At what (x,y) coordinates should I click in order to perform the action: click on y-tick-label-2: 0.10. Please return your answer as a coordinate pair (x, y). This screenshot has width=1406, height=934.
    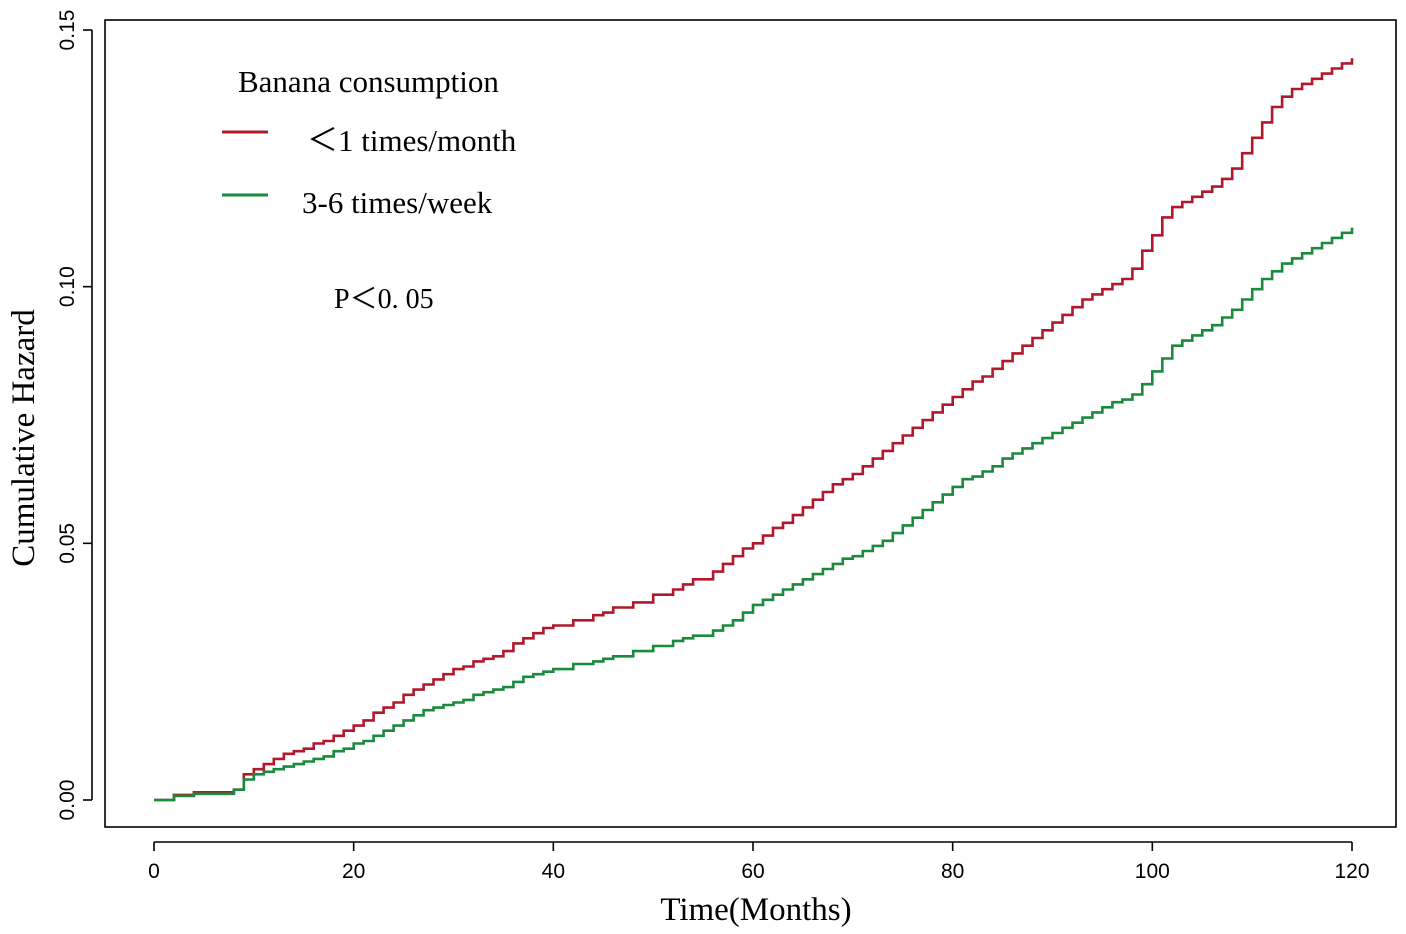
    Looking at the image, I should click on (67, 286).